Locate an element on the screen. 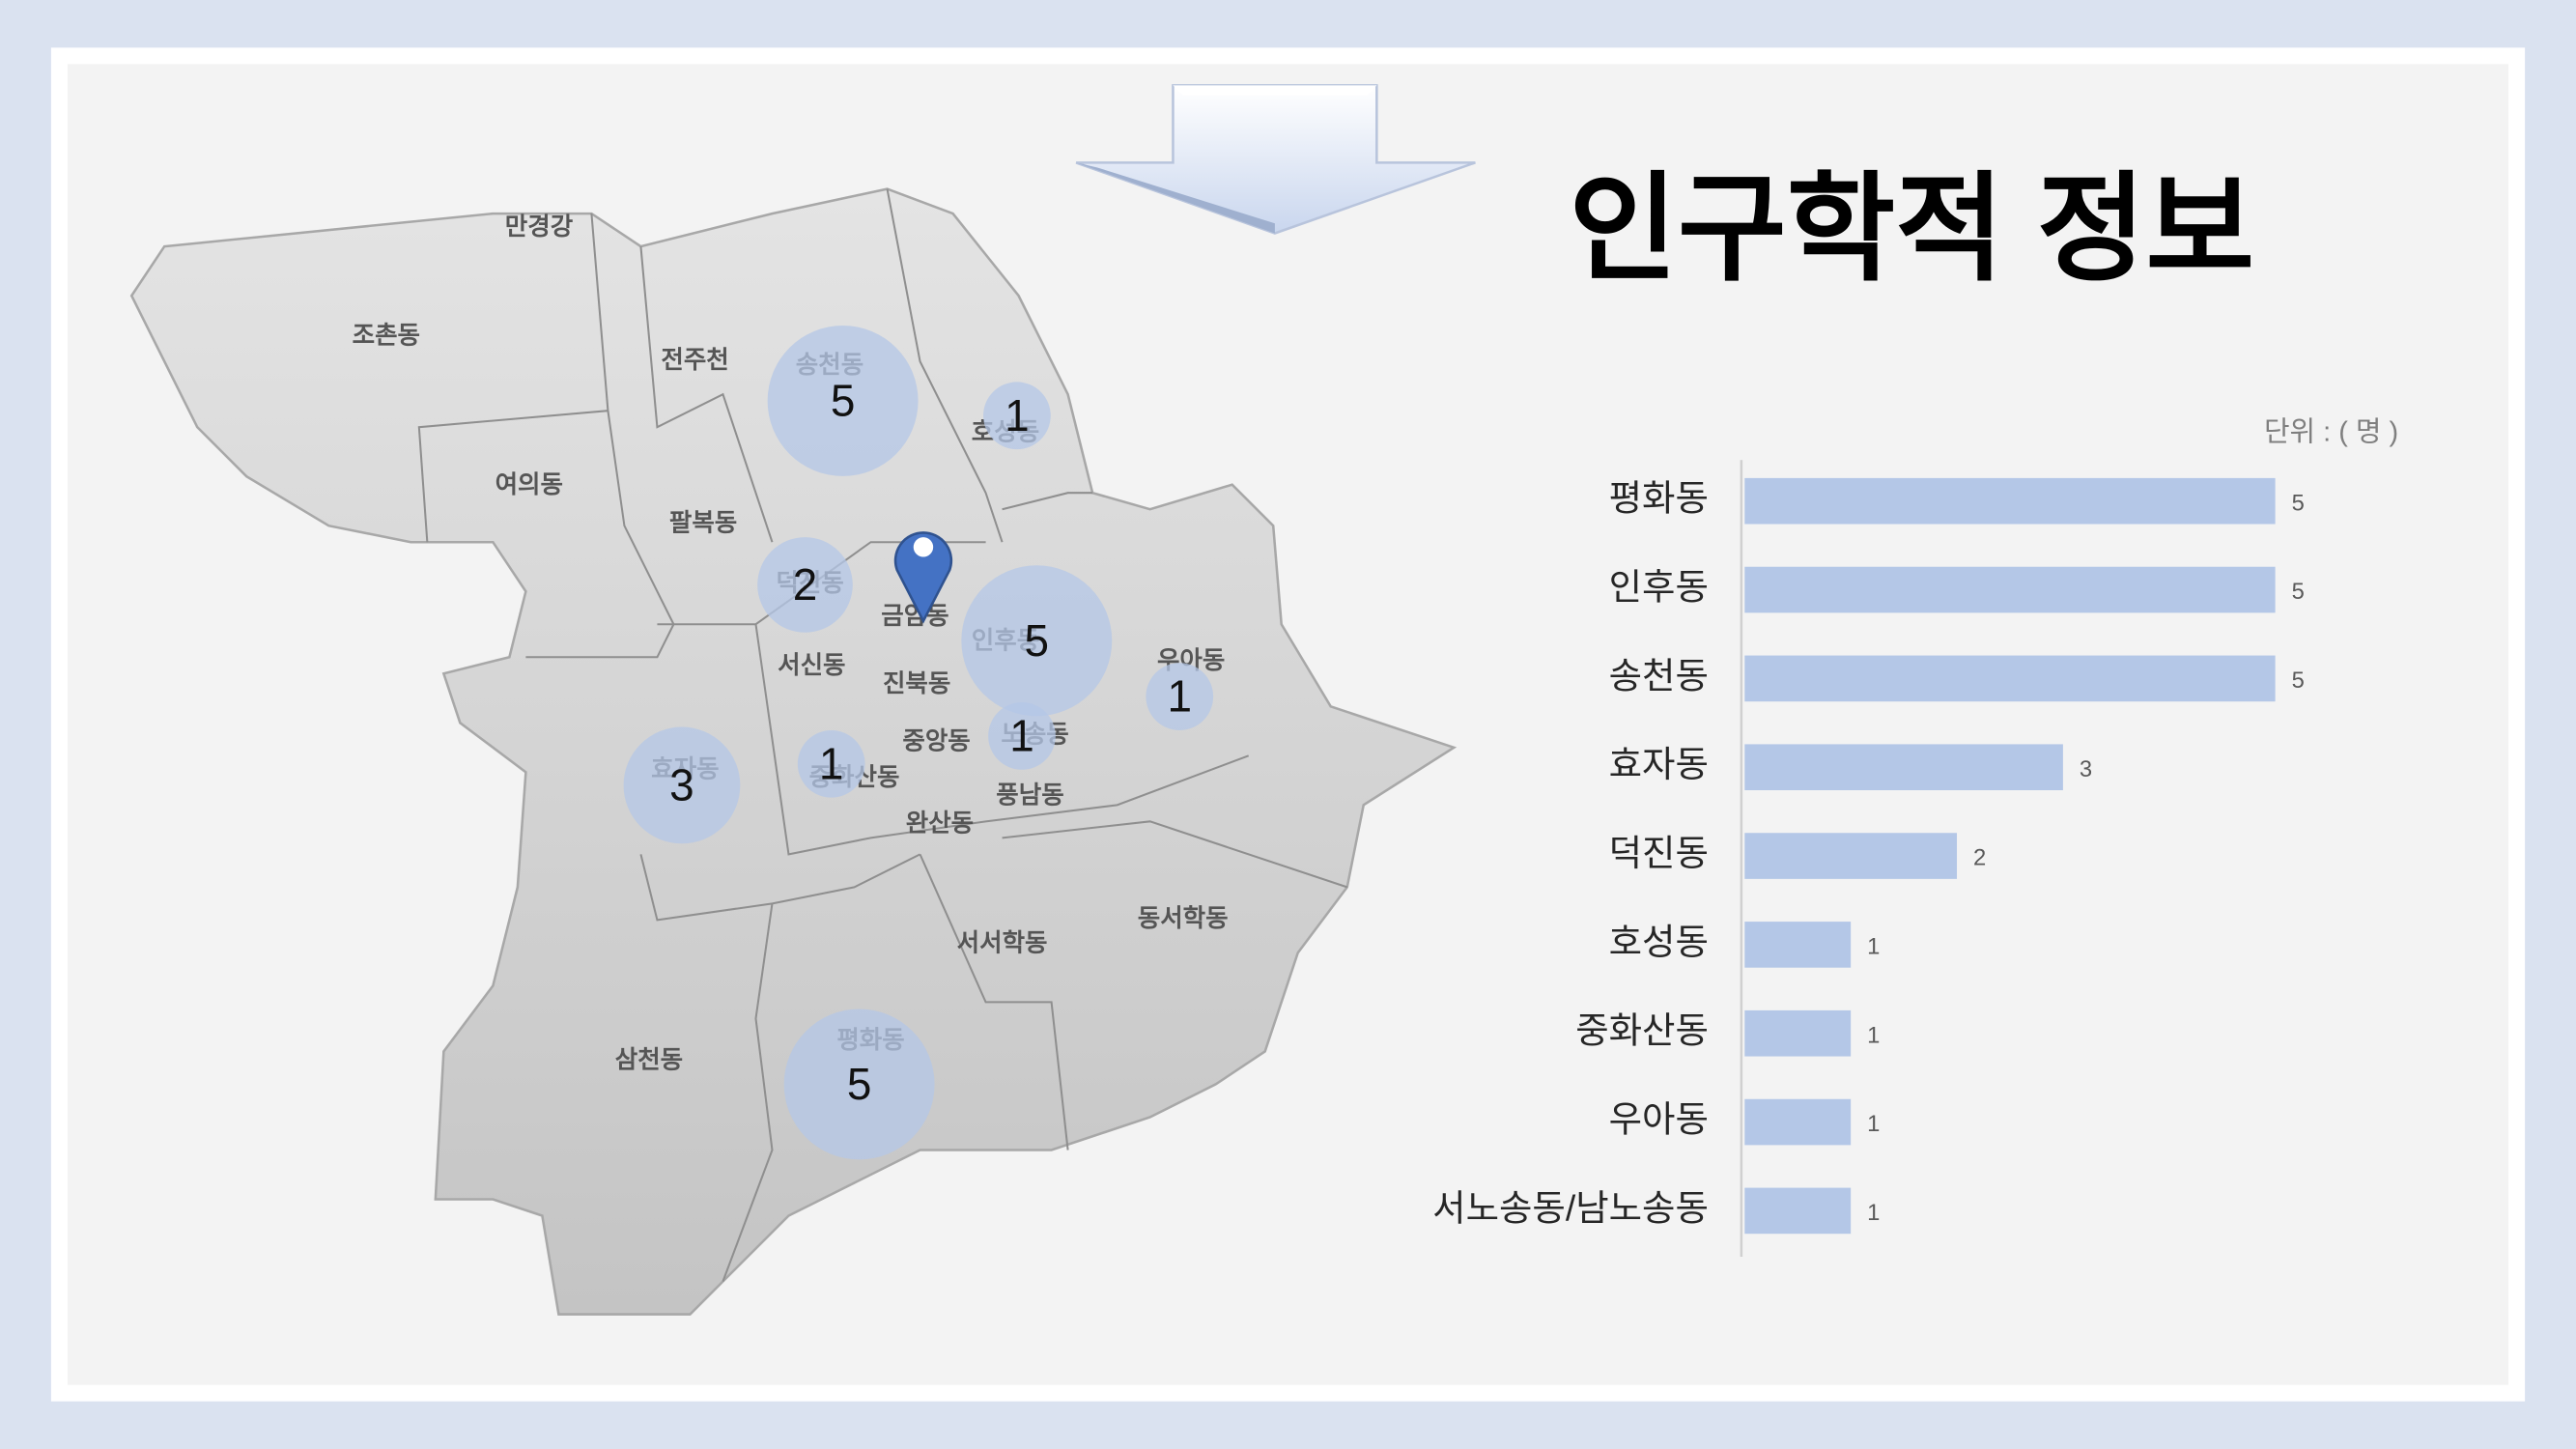 The height and width of the screenshot is (1449, 2576). arrow is located at coordinates (1275, 159).